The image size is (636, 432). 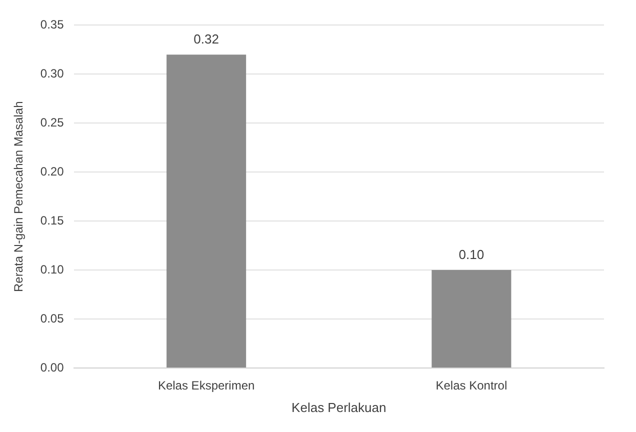 What do you see at coordinates (206, 39) in the screenshot?
I see `data-label: 0.32` at bounding box center [206, 39].